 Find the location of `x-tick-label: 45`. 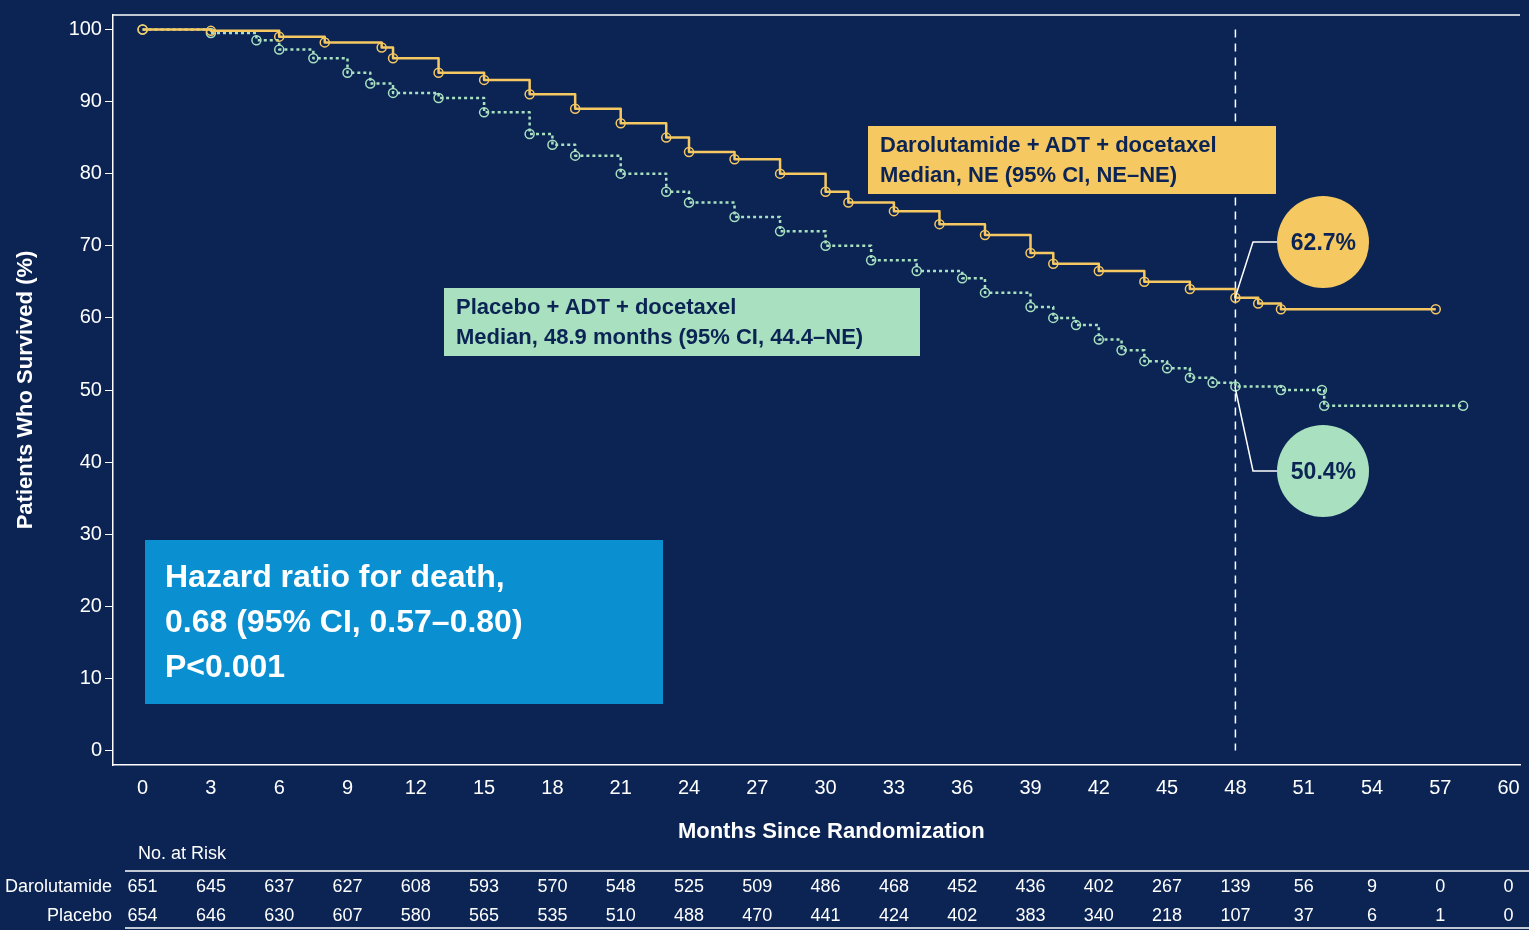

x-tick-label: 45 is located at coordinates (1167, 786).